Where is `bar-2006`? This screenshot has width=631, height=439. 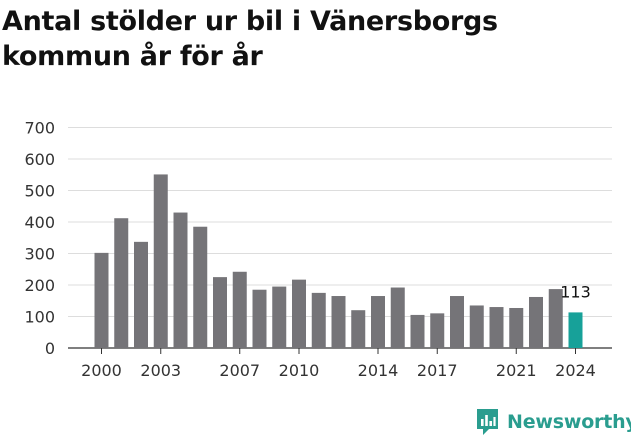 bar-2006 is located at coordinates (220, 312).